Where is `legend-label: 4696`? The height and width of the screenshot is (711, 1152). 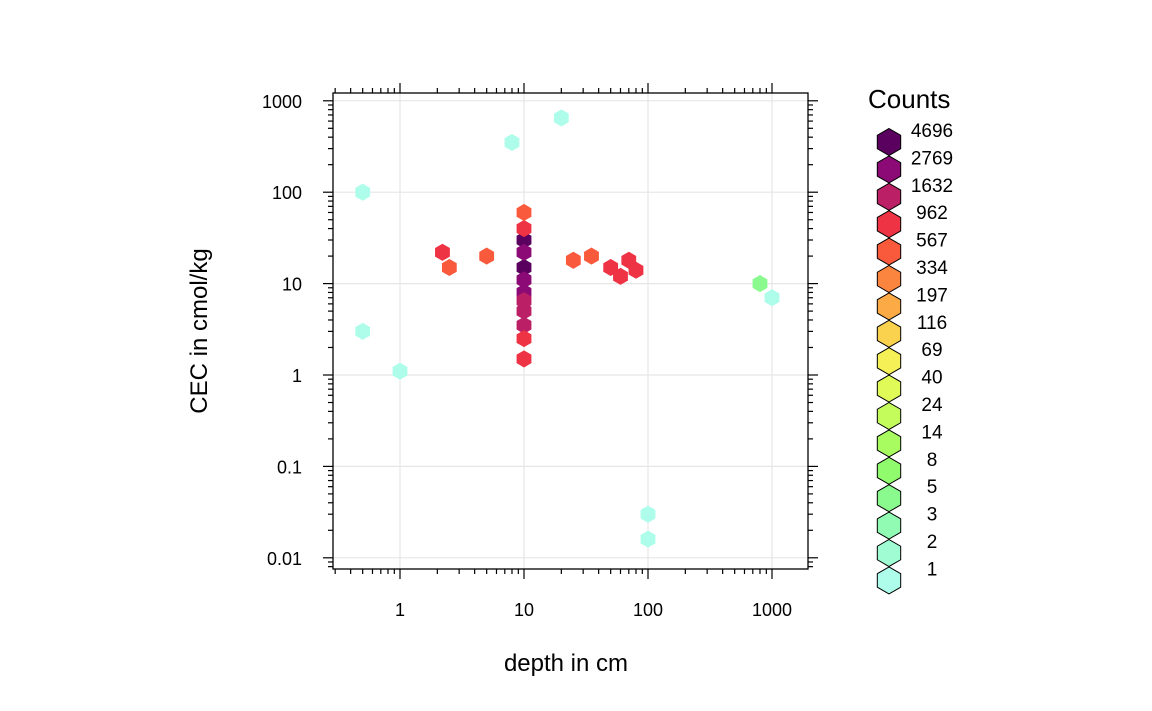 legend-label: 4696 is located at coordinates (932, 131).